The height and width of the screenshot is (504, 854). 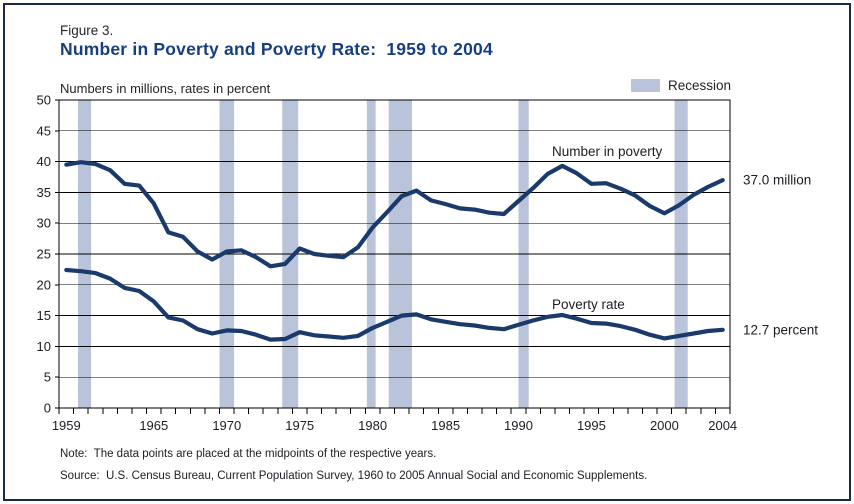 What do you see at coordinates (518, 425) in the screenshot?
I see `x-axis-label: 1990` at bounding box center [518, 425].